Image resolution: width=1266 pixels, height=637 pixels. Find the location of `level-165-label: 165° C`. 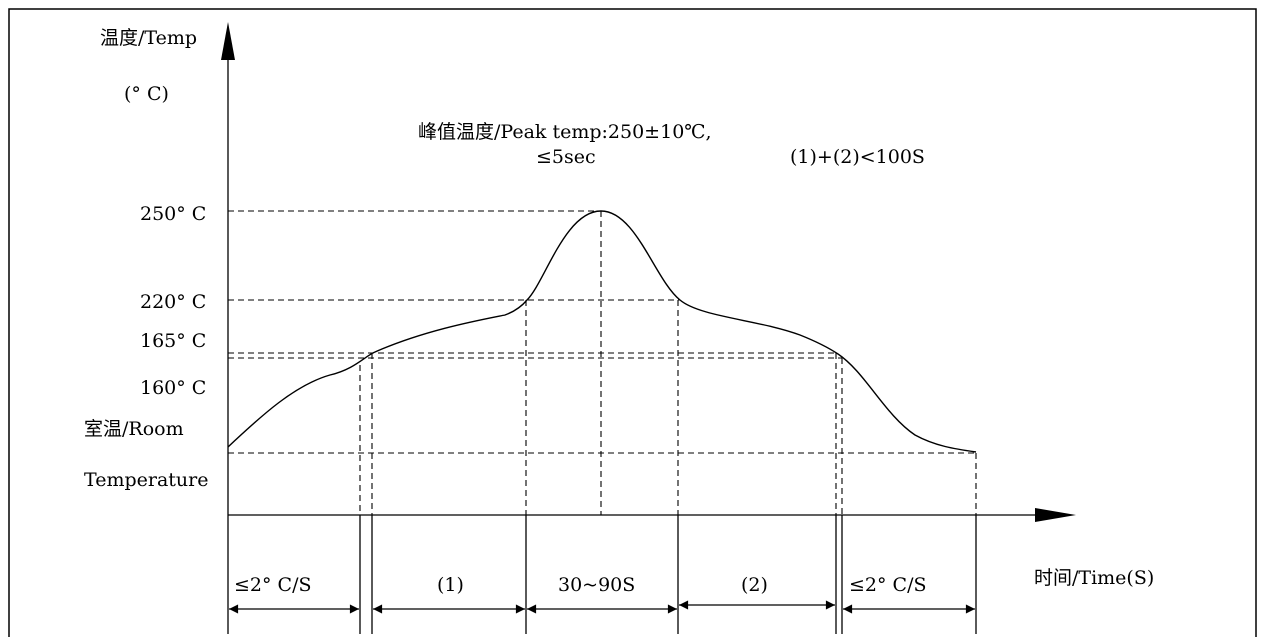

level-165-label: 165° C is located at coordinates (173, 341).